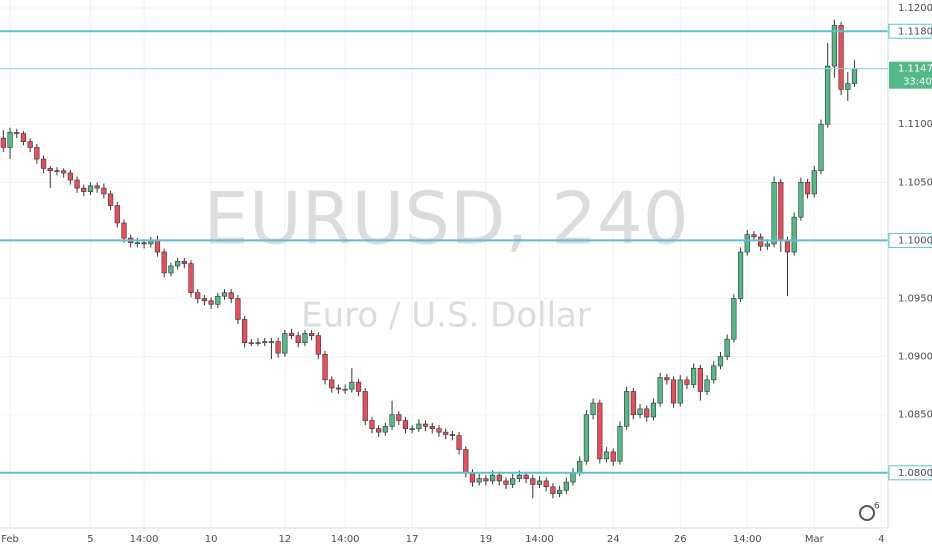 Image resolution: width=932 pixels, height=550 pixels. I want to click on badge-icon, so click(867, 513).